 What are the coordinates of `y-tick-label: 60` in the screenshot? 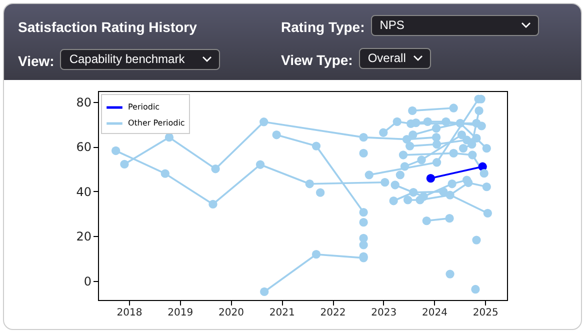 It's located at (84, 147).